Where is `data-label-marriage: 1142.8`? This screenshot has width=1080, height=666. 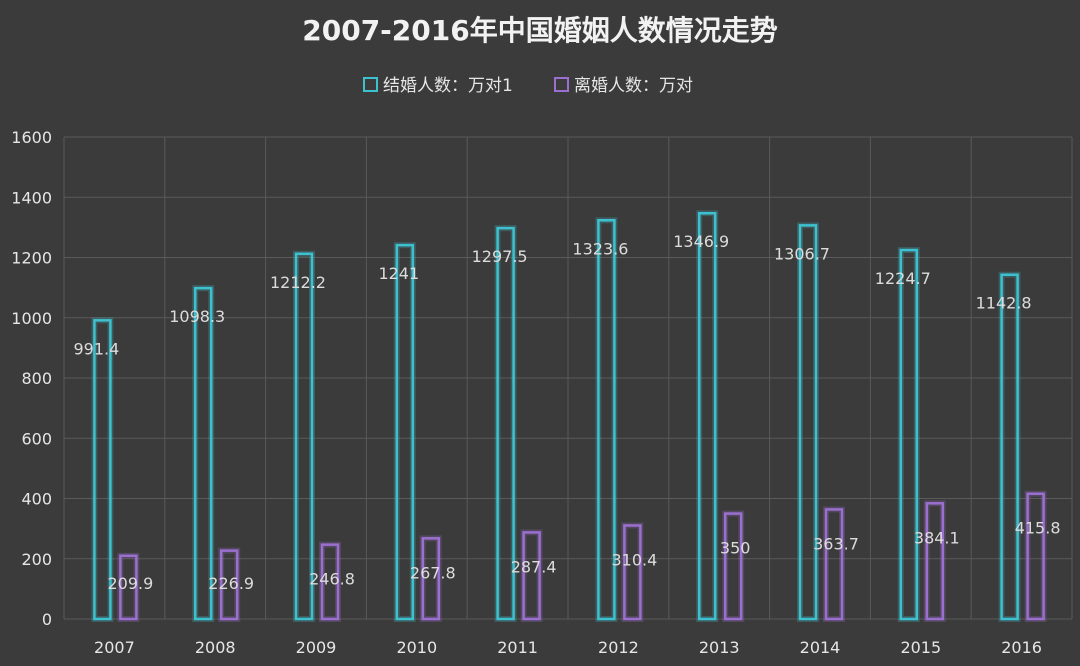 data-label-marriage: 1142.8 is located at coordinates (1004, 303).